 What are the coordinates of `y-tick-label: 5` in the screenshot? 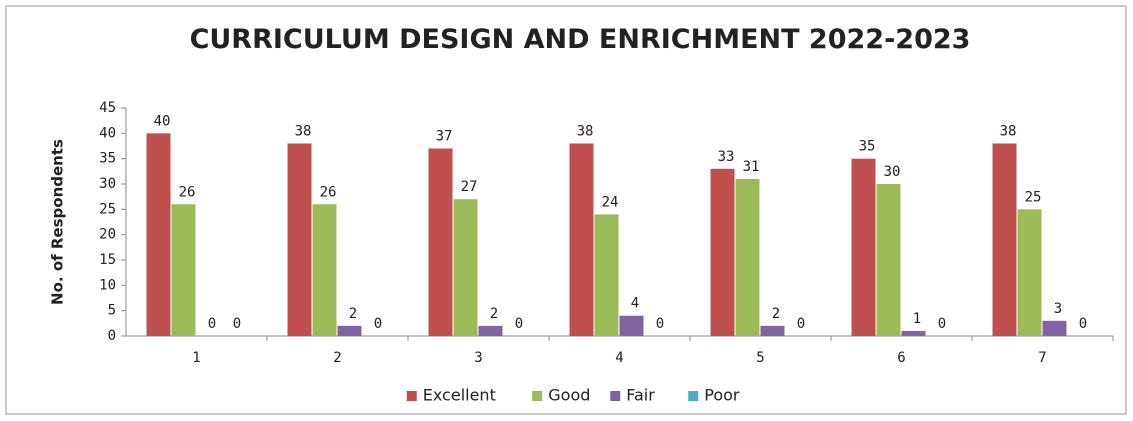 It's located at (112, 311).